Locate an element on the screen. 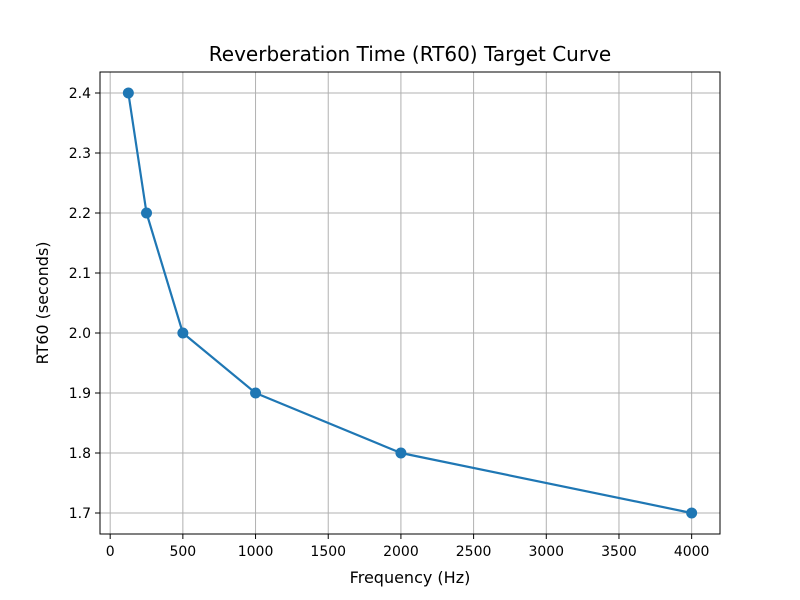  y-axis-ticks: 1.7 1.8 1.9 2.0 2.1 2.2 2.3 2.4 is located at coordinates (84, 304).